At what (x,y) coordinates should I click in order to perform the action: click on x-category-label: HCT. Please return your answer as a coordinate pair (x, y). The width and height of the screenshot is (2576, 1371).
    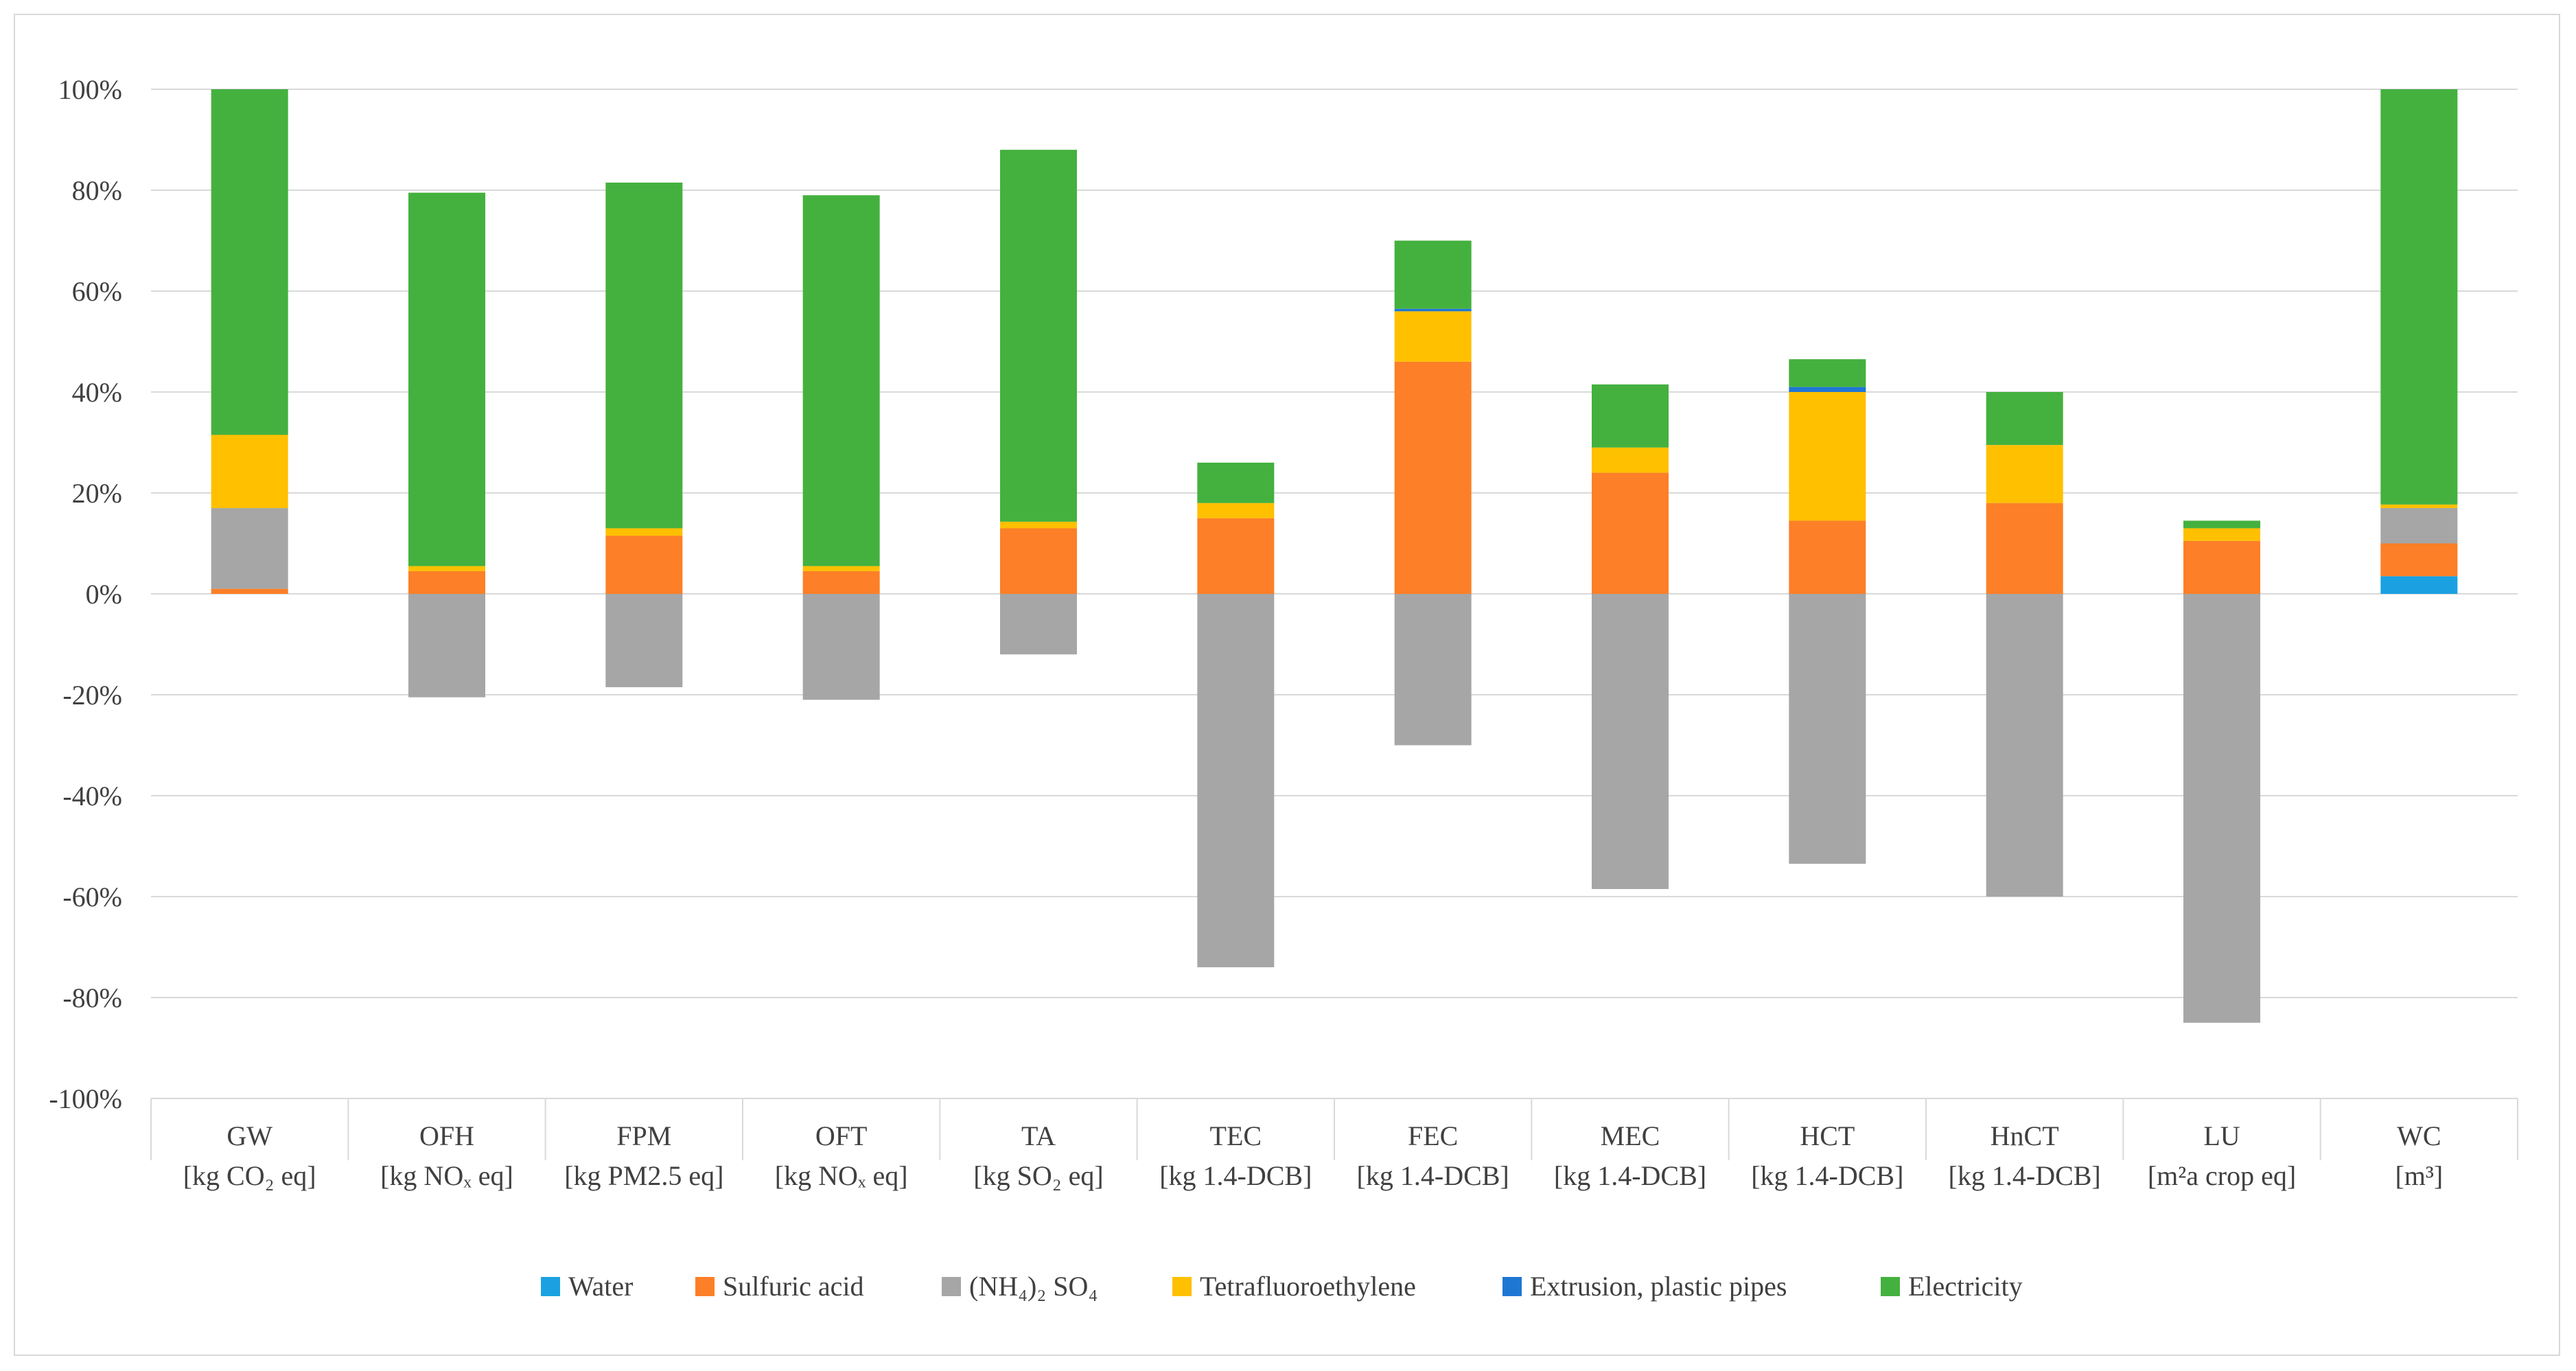
    Looking at the image, I should click on (1827, 1135).